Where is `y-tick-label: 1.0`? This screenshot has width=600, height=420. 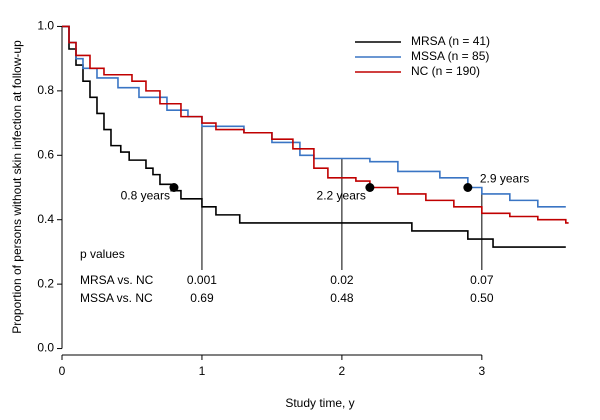
y-tick-label: 1.0 is located at coordinates (45, 26).